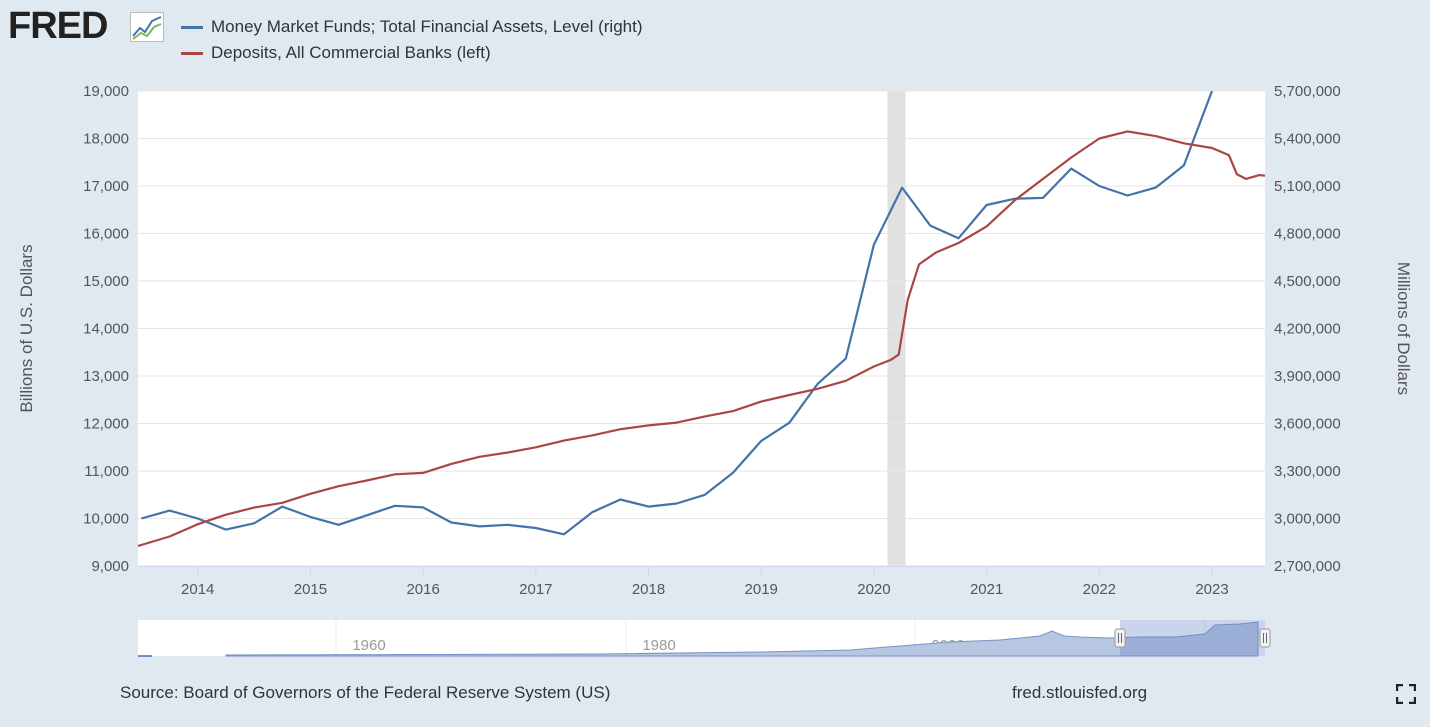  What do you see at coordinates (197, 589) in the screenshot?
I see `x-tick-label: 2014` at bounding box center [197, 589].